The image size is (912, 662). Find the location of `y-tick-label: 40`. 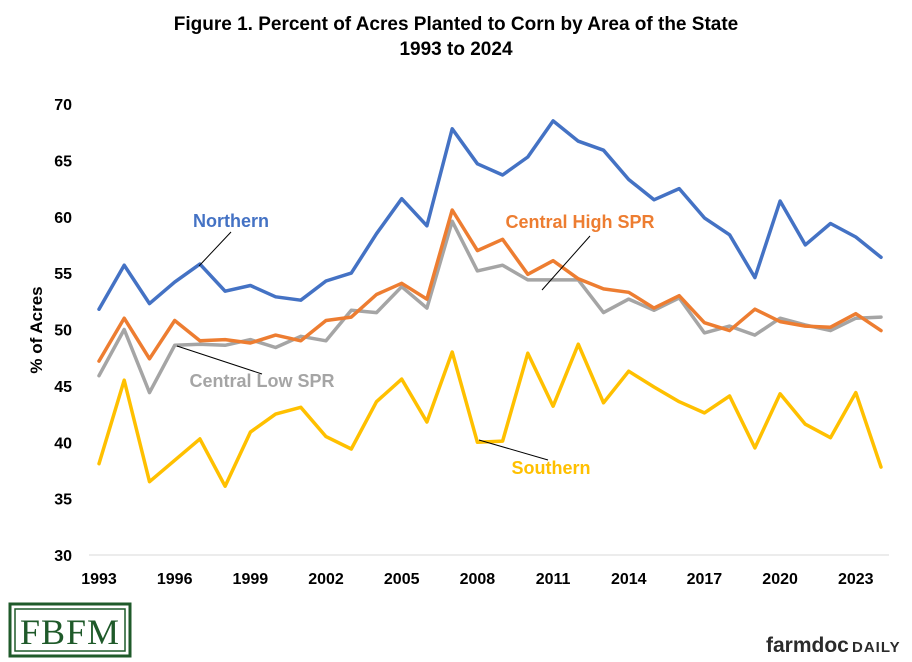

y-tick-label: 40 is located at coordinates (63, 443).